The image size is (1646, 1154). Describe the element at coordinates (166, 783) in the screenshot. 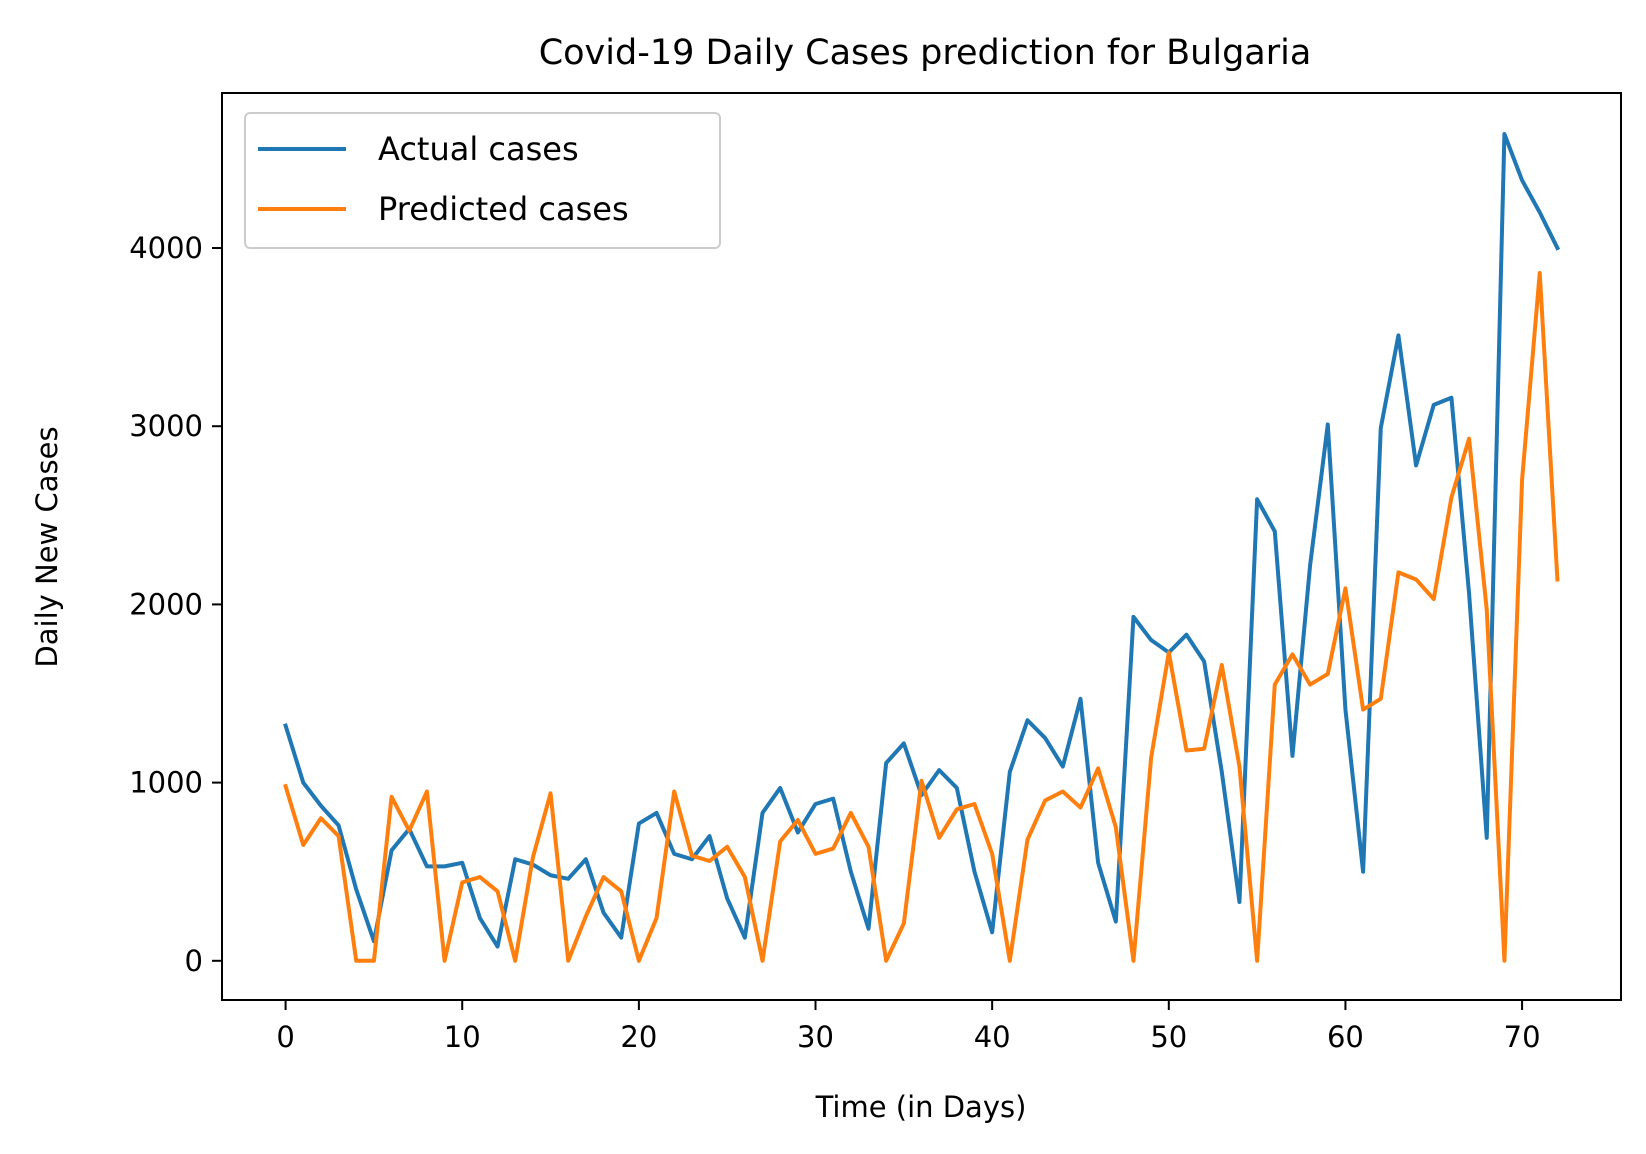

I see `y-tick-label: 1000` at that location.